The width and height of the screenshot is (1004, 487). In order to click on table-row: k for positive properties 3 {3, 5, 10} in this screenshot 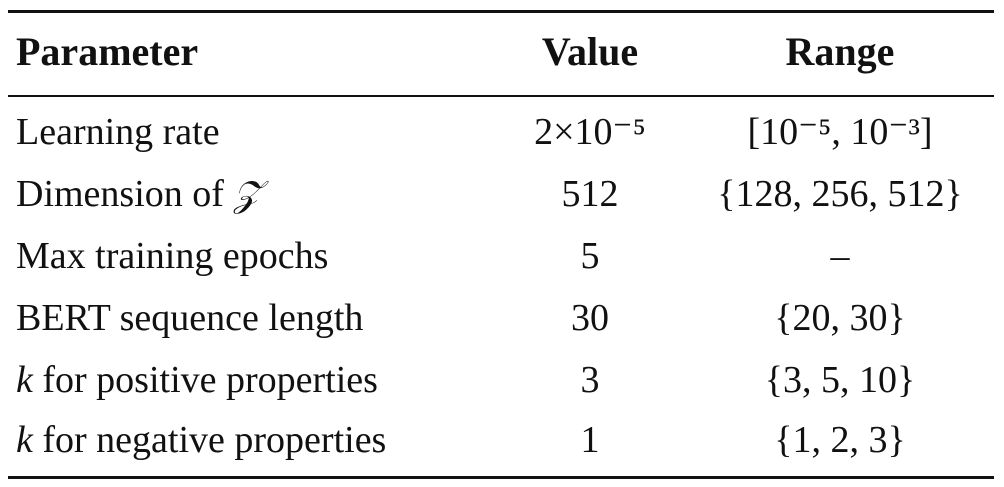, I will do `click(502, 380)`.